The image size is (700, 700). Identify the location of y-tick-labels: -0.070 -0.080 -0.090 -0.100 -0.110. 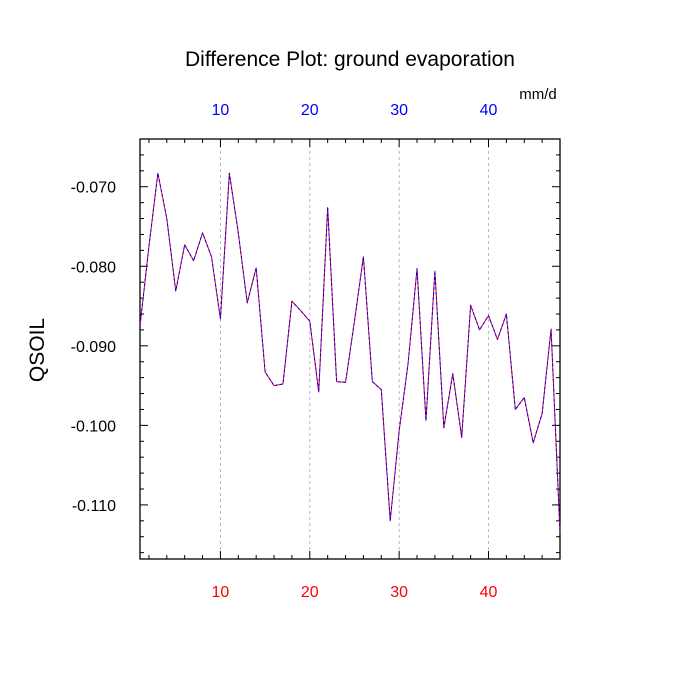
(93, 347).